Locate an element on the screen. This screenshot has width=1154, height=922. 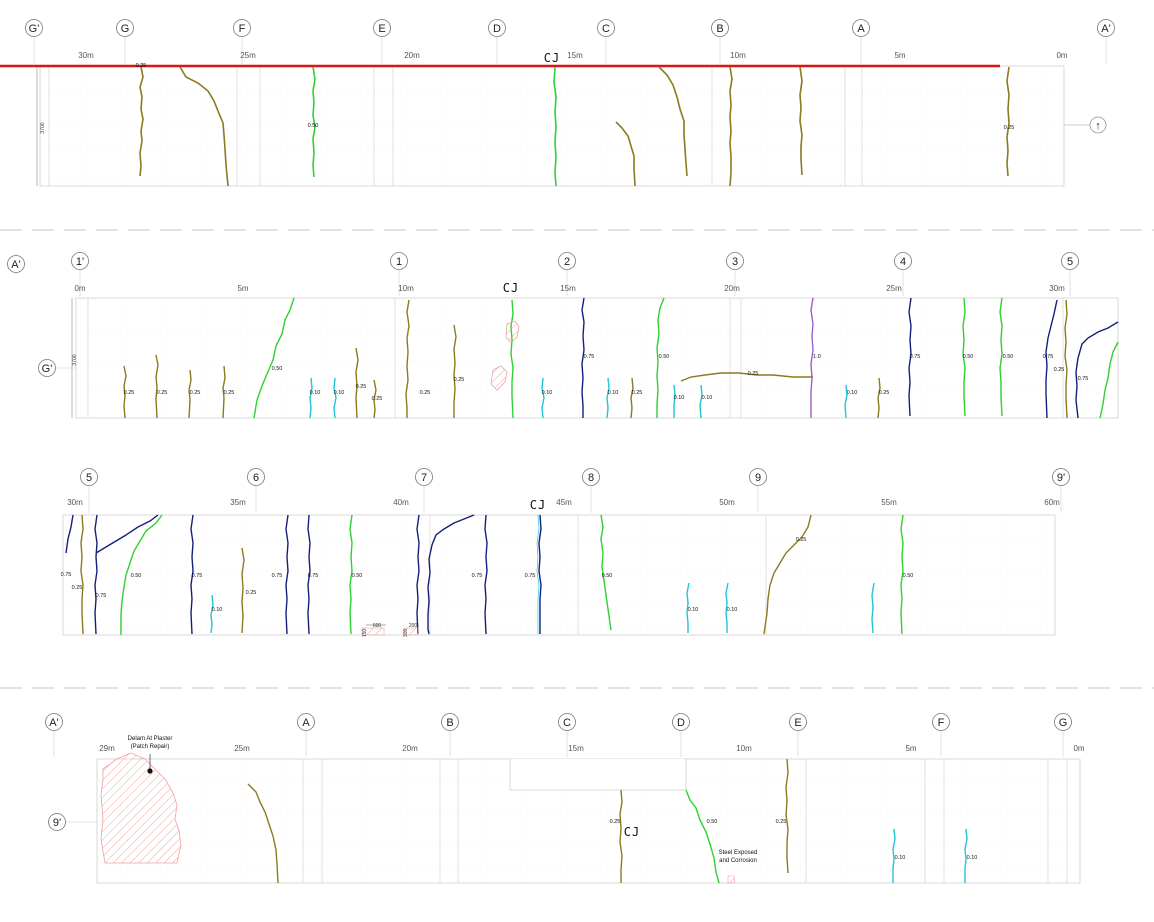
grid-bubble: G is located at coordinates (125, 28).